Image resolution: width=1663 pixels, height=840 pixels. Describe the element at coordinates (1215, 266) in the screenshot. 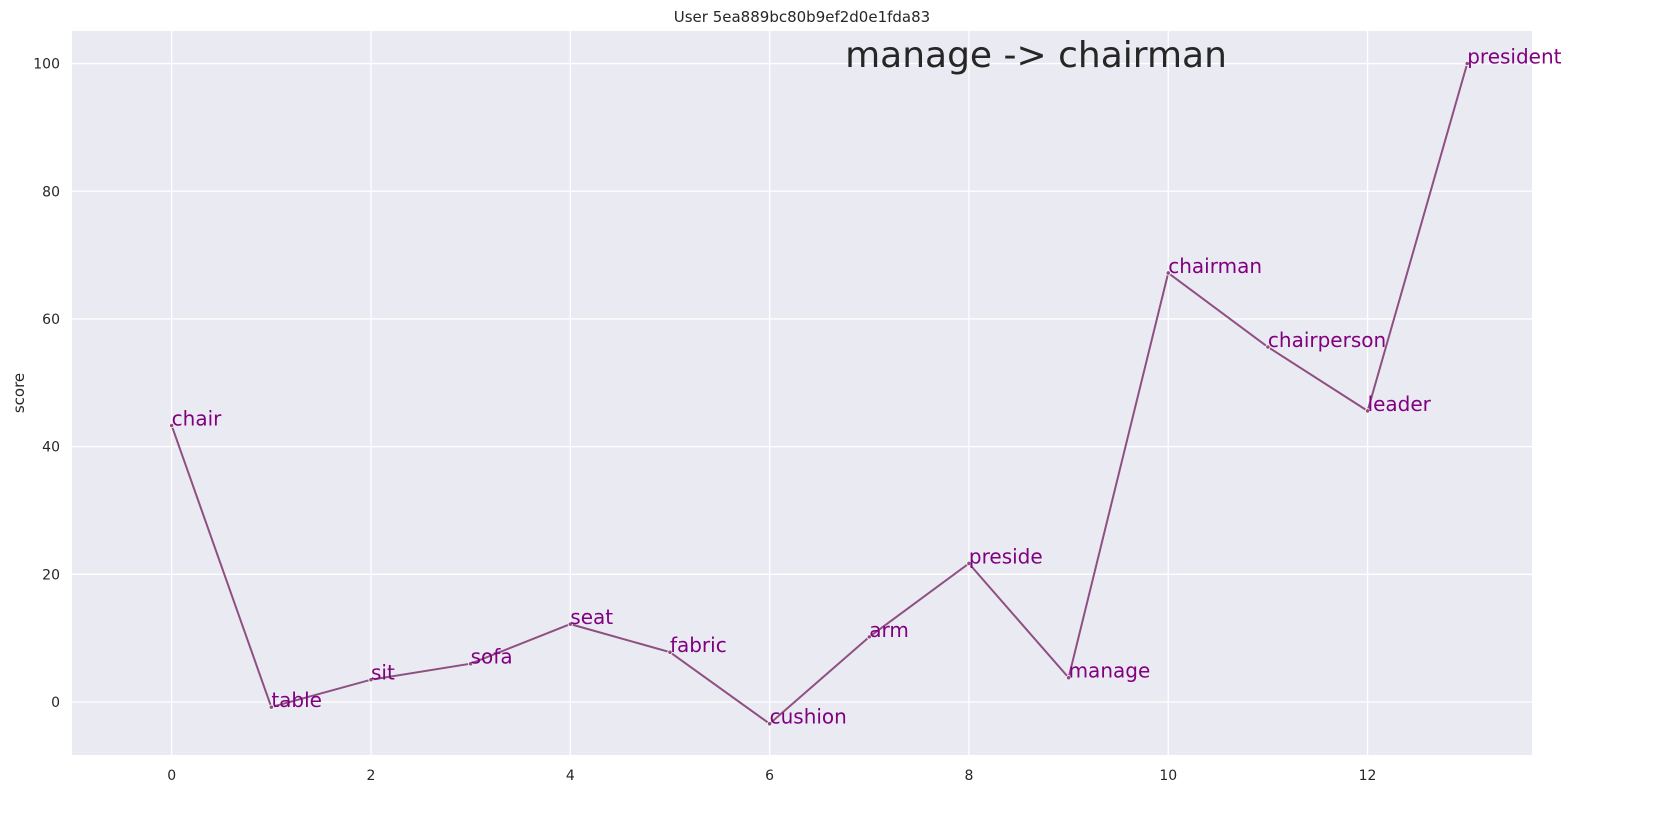

I see `point-label: chairman` at that location.